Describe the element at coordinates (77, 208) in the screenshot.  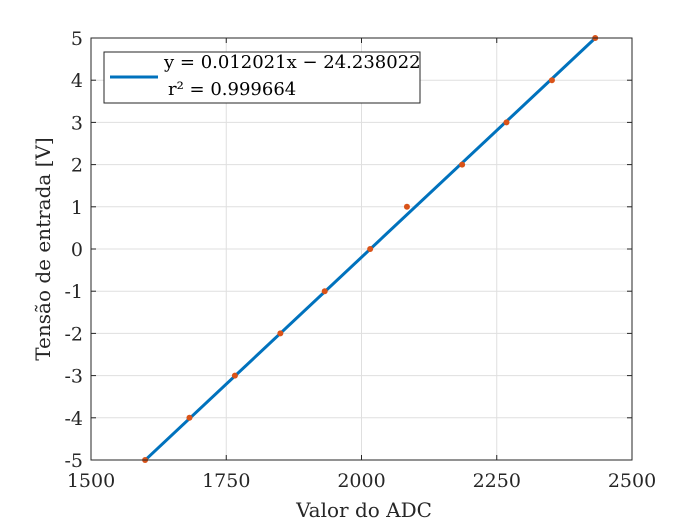
I see `y-tick-label: 1` at that location.